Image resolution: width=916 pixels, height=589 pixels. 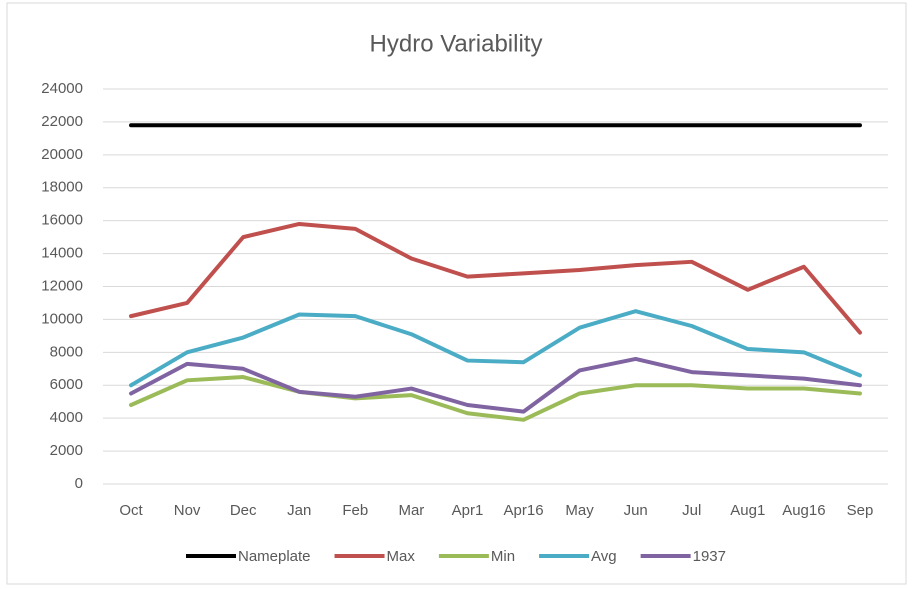 What do you see at coordinates (66, 450) in the screenshot?
I see `y-tick-label: 2000` at bounding box center [66, 450].